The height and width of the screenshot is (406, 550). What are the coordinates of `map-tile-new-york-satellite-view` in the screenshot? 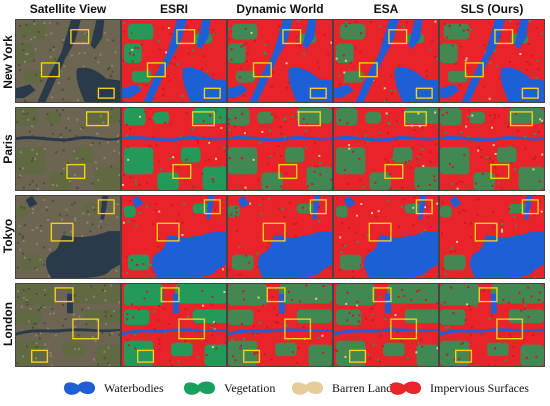 It's located at (68, 61).